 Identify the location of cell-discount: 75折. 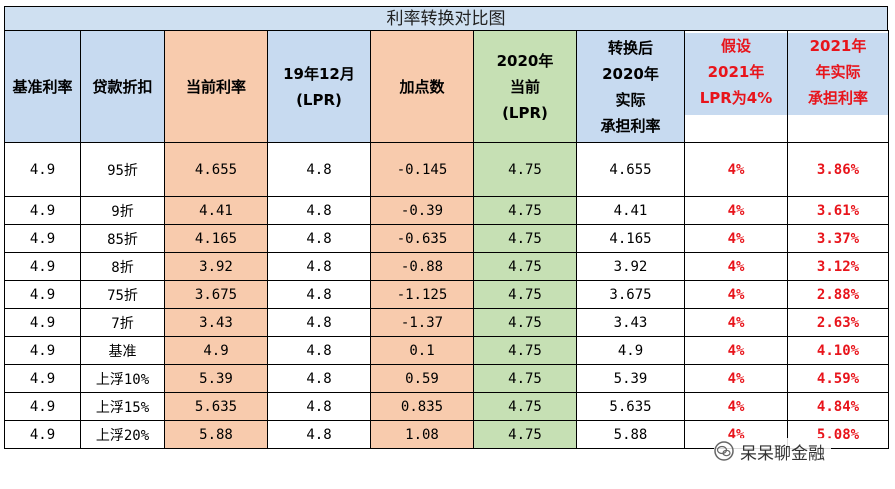
(122, 294).